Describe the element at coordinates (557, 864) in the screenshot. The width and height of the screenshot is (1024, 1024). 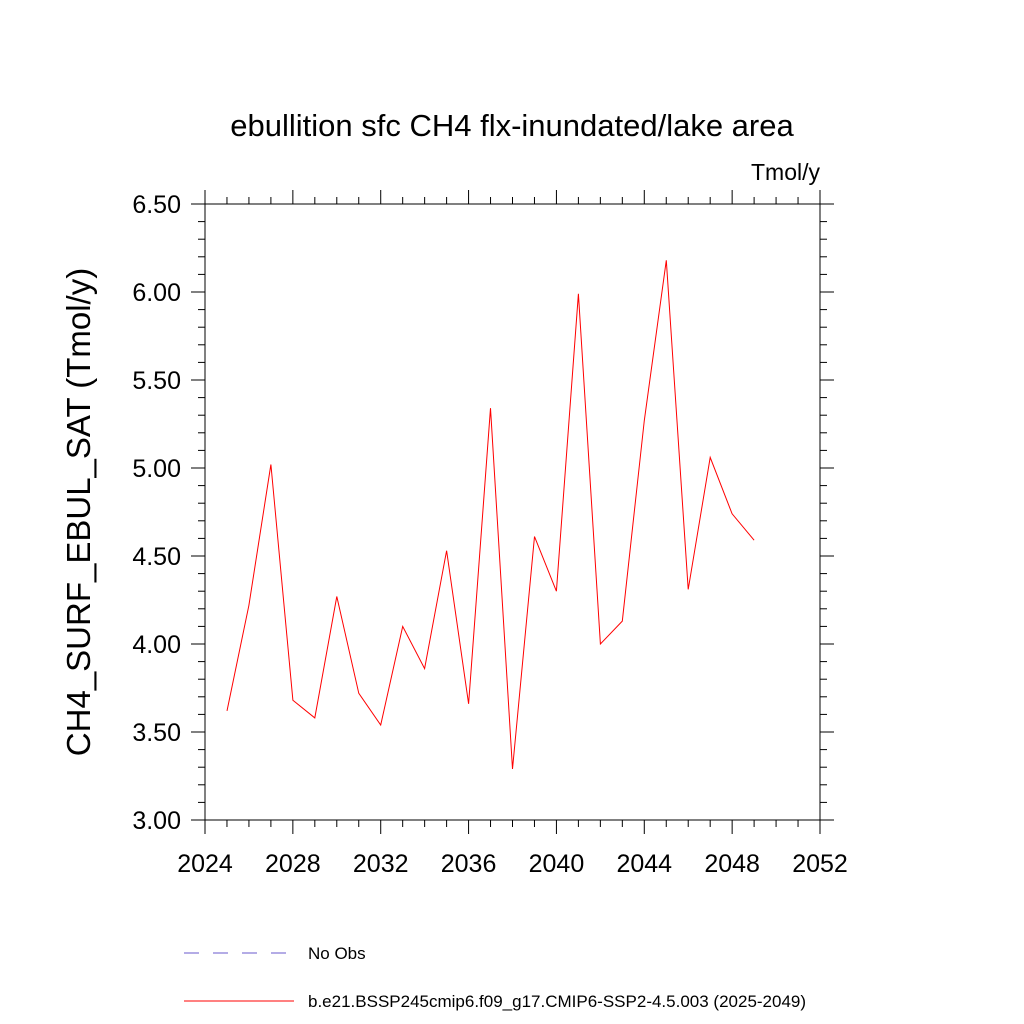
I see `x-tick-label: 2040` at that location.